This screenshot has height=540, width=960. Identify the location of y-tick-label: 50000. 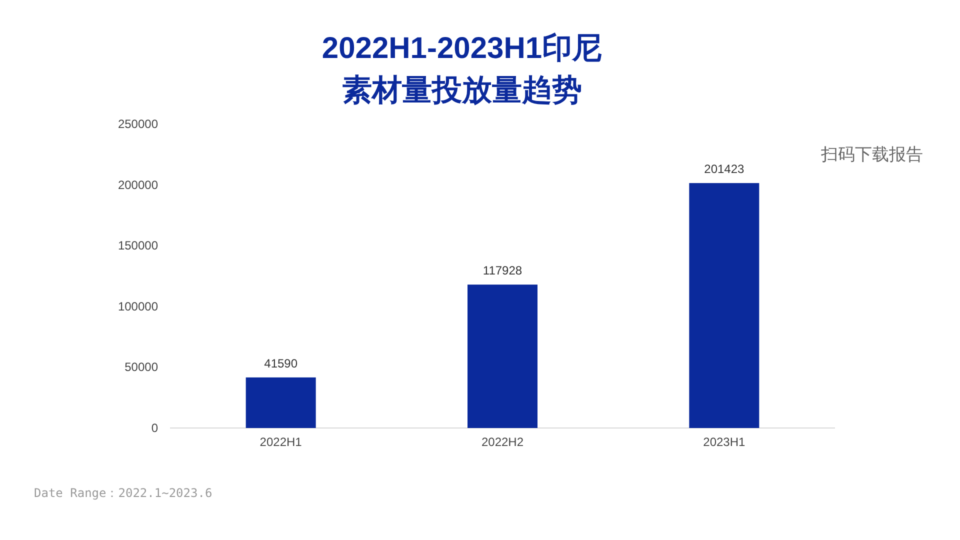
(141, 367).